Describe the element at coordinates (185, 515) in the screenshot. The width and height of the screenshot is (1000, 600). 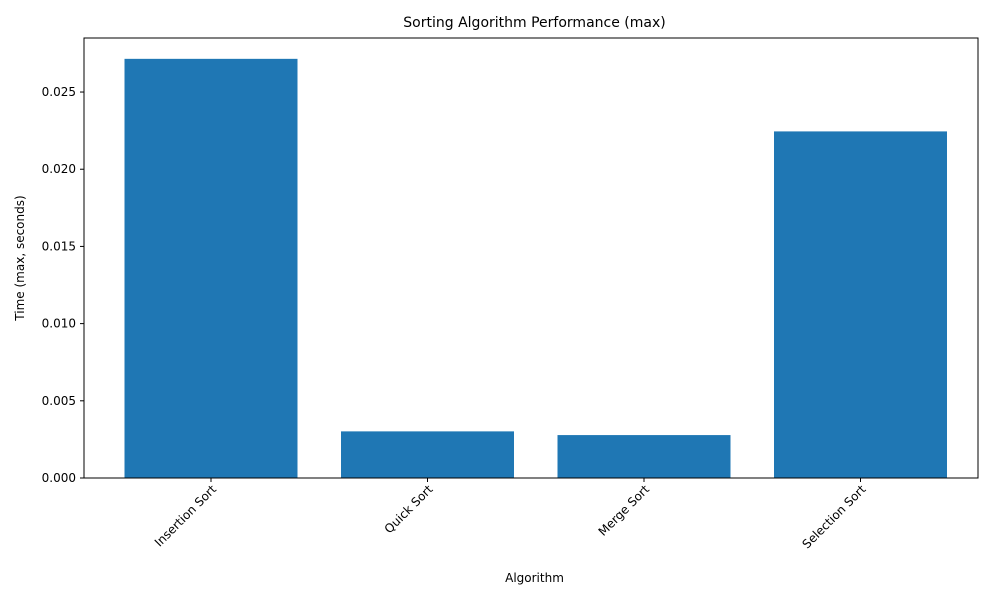
I see `x-tick-label: Insertion Sort` at that location.